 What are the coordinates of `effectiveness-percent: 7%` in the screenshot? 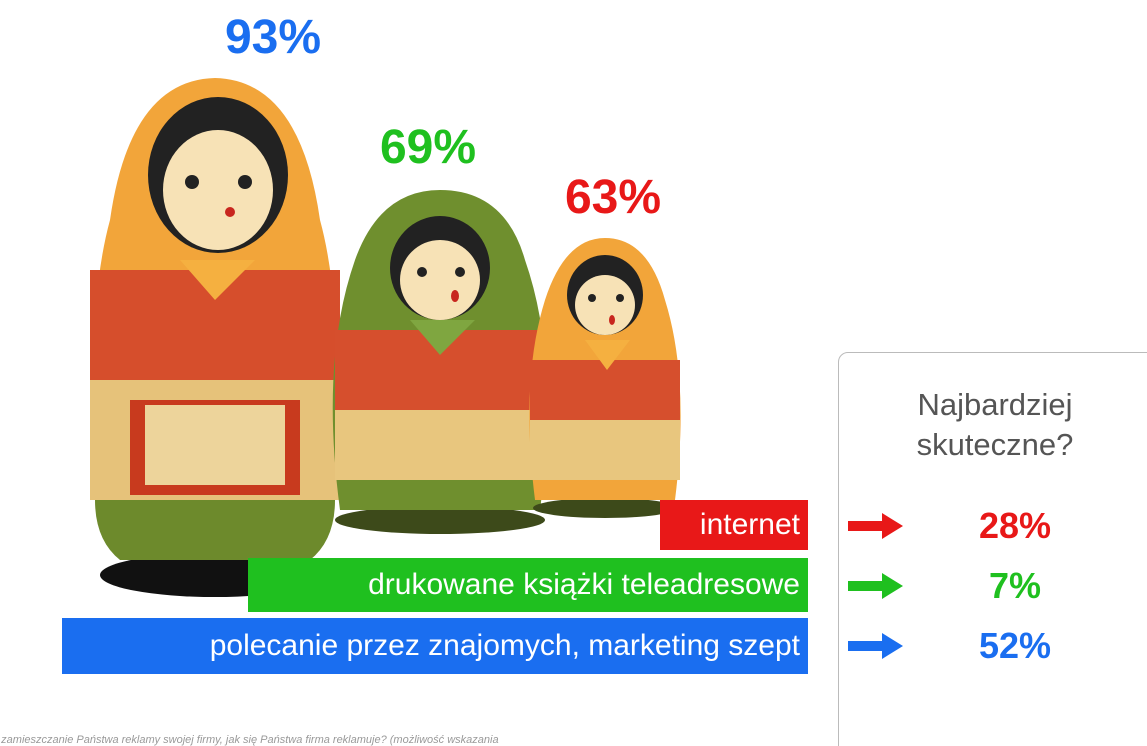 It's located at (1015, 585).